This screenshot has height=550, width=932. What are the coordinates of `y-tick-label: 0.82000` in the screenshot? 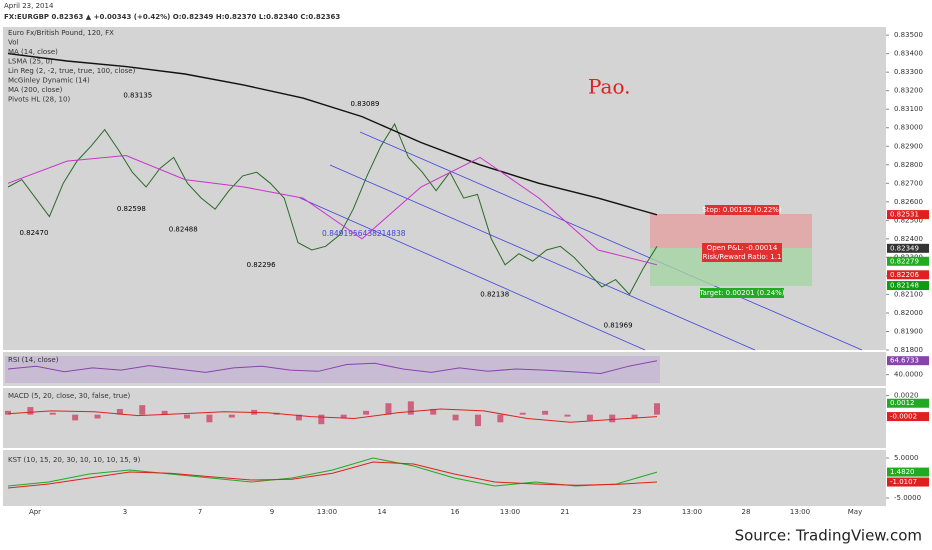 It's located at (908, 313).